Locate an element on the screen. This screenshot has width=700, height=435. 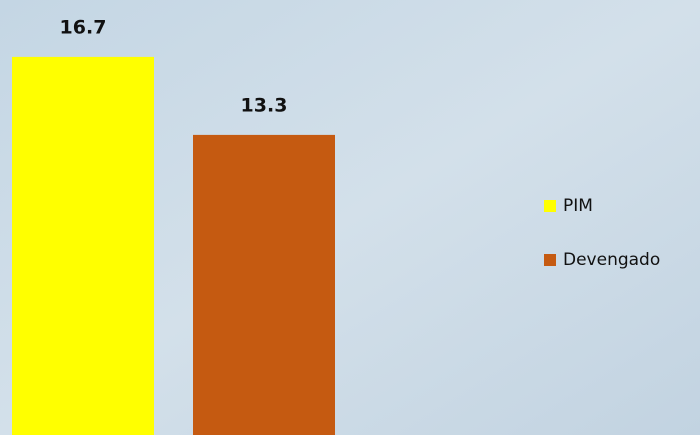
bar is located at coordinates (264, 284).